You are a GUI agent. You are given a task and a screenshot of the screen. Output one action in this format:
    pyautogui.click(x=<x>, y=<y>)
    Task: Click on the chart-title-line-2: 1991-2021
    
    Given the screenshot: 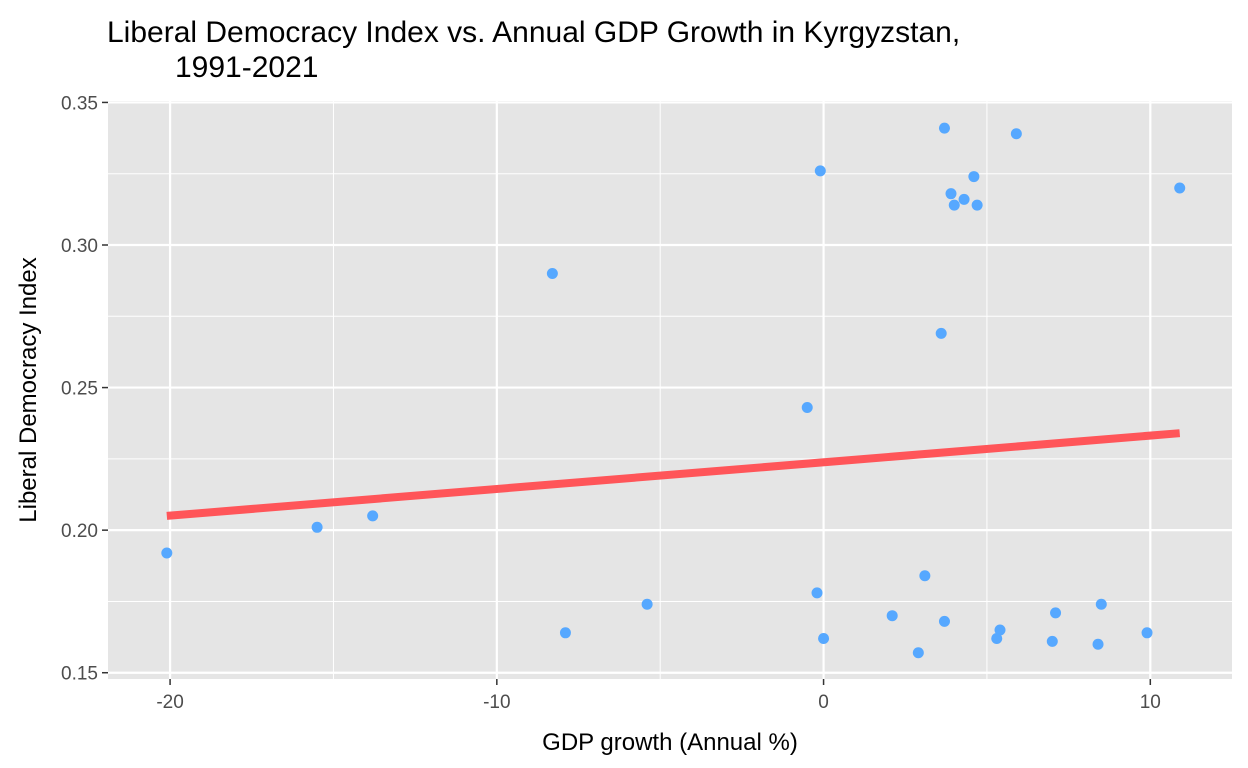 What is the action you would take?
    pyautogui.click(x=246, y=67)
    